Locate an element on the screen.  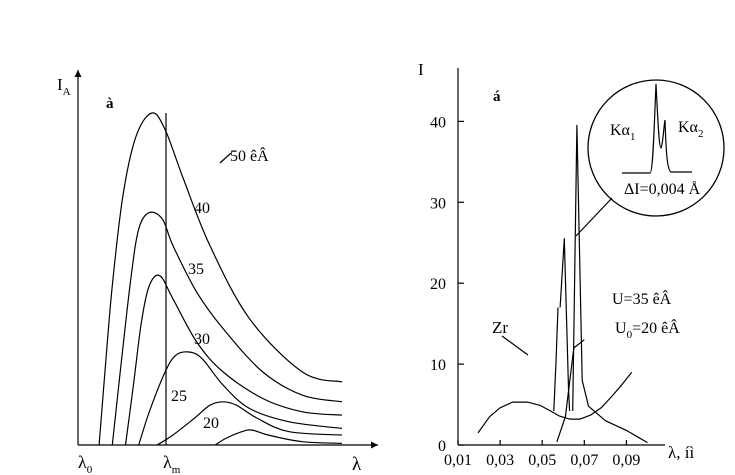
inset-leader is located at coordinates (594, 217).